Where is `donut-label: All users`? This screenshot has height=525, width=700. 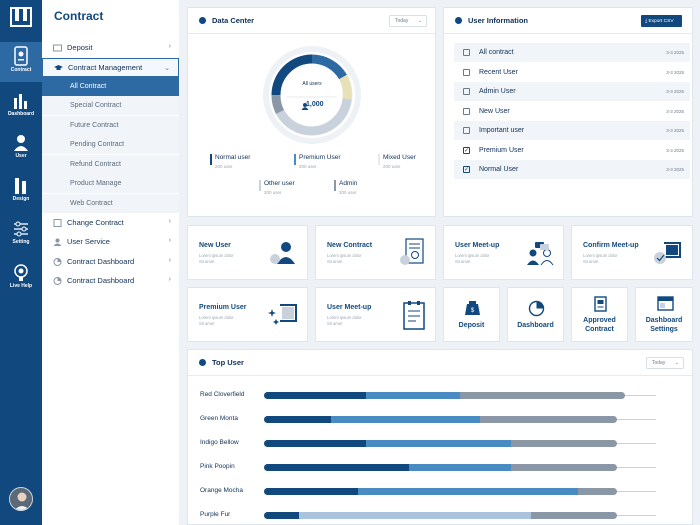 donut-label: All users is located at coordinates (312, 84).